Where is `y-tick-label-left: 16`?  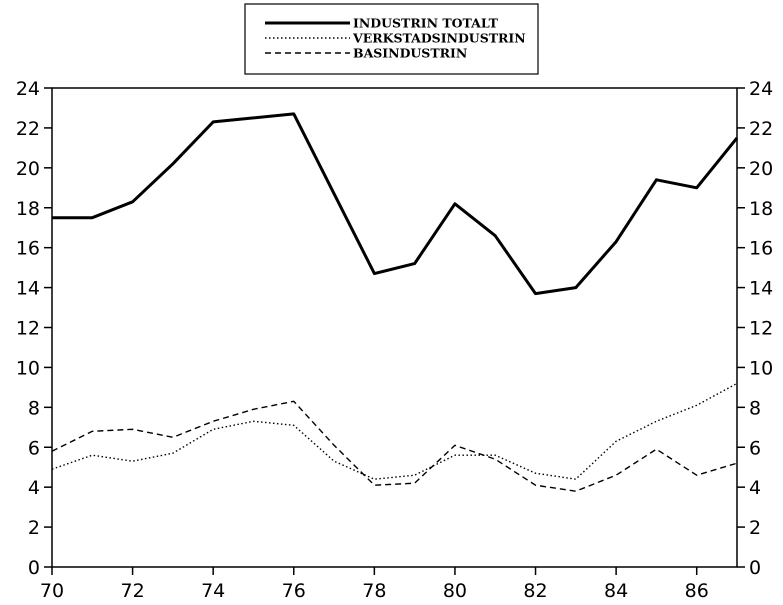
y-tick-label-left: 16 is located at coordinates (28, 249).